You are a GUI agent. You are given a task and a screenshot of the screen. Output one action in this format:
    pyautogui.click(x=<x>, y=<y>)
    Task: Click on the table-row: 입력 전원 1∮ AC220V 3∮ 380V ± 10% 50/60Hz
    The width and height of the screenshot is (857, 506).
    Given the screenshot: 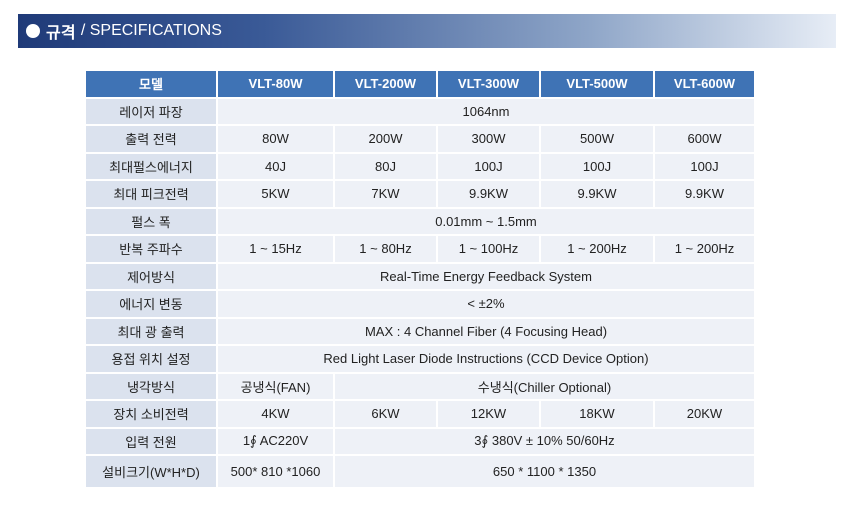 What is the action you would take?
    pyautogui.click(x=420, y=441)
    